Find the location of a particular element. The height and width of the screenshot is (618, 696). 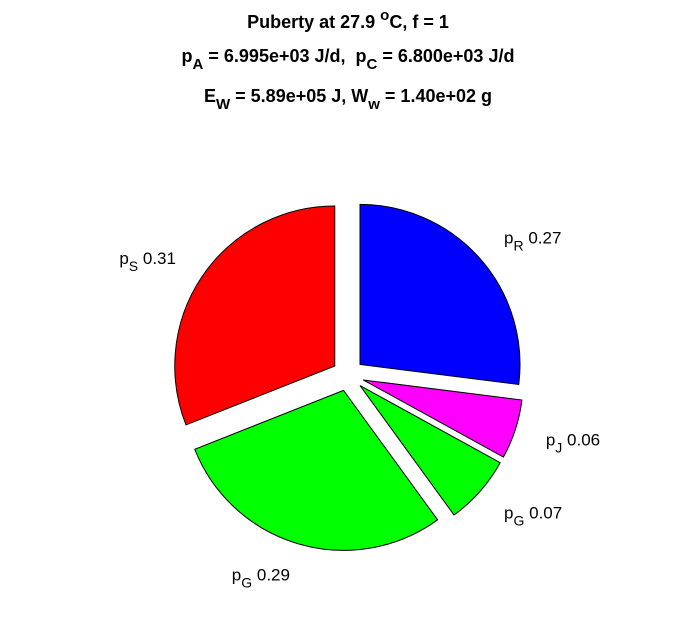

title-part: = 5.89e+05 J, W is located at coordinates (299, 96).